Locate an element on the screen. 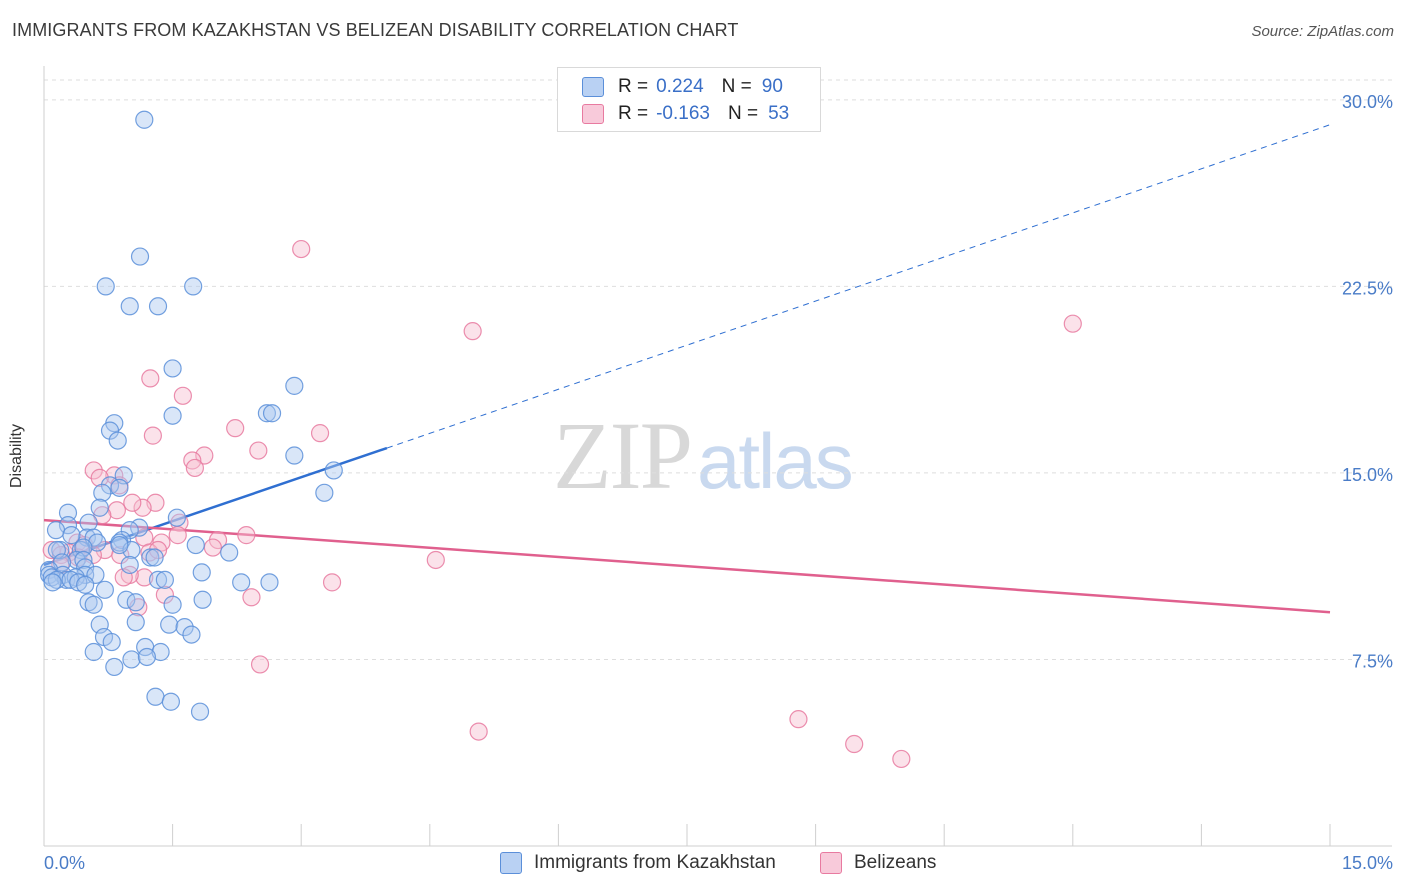  watermark: ZIPatlas is located at coordinates (703, 455).